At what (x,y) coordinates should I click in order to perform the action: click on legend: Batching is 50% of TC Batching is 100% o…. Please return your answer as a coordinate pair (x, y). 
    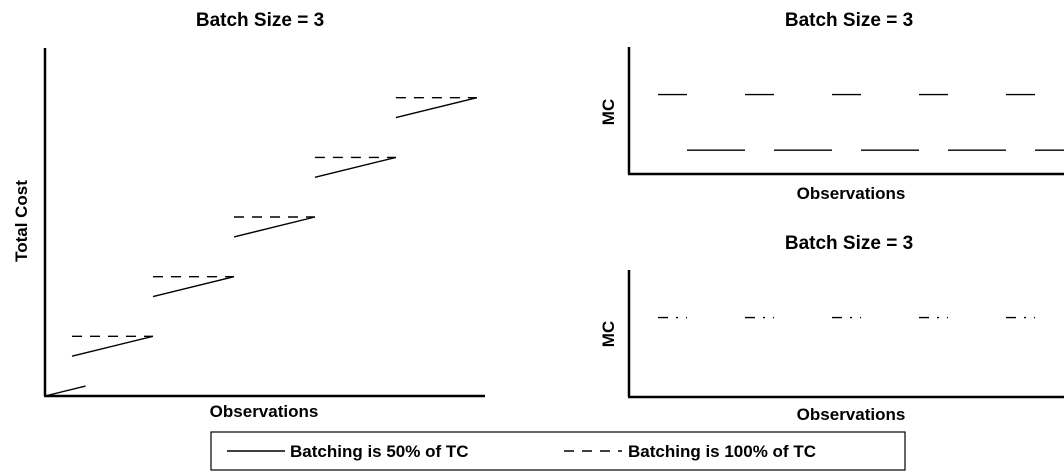
    Looking at the image, I should click on (558, 451).